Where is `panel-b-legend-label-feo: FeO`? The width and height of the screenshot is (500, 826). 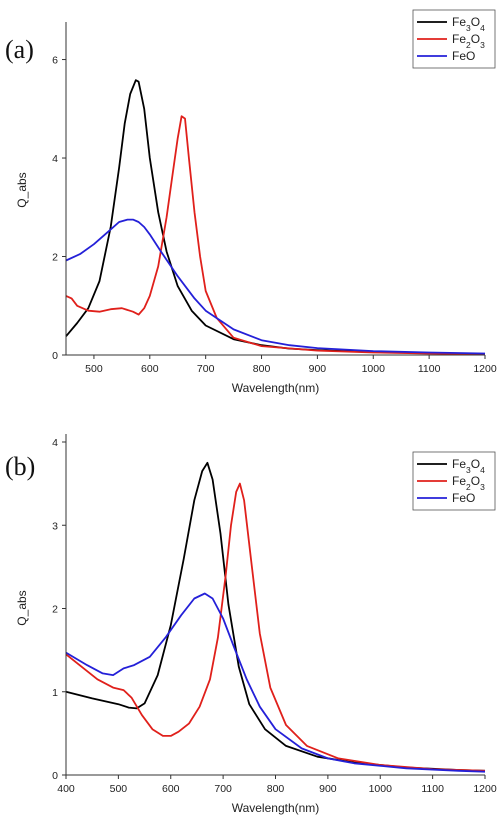
panel-b-legend-label-feo: FeO is located at coordinates (463, 498).